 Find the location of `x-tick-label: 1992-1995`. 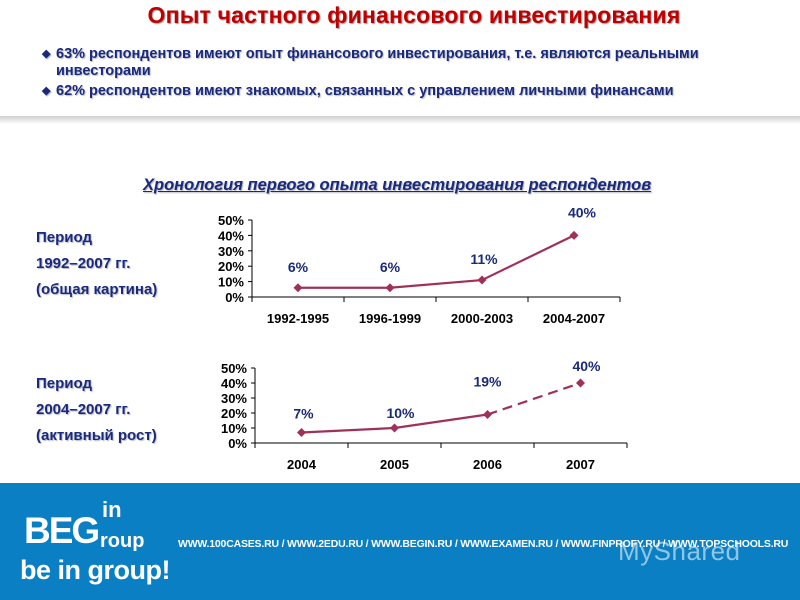

x-tick-label: 1992-1995 is located at coordinates (298, 318).